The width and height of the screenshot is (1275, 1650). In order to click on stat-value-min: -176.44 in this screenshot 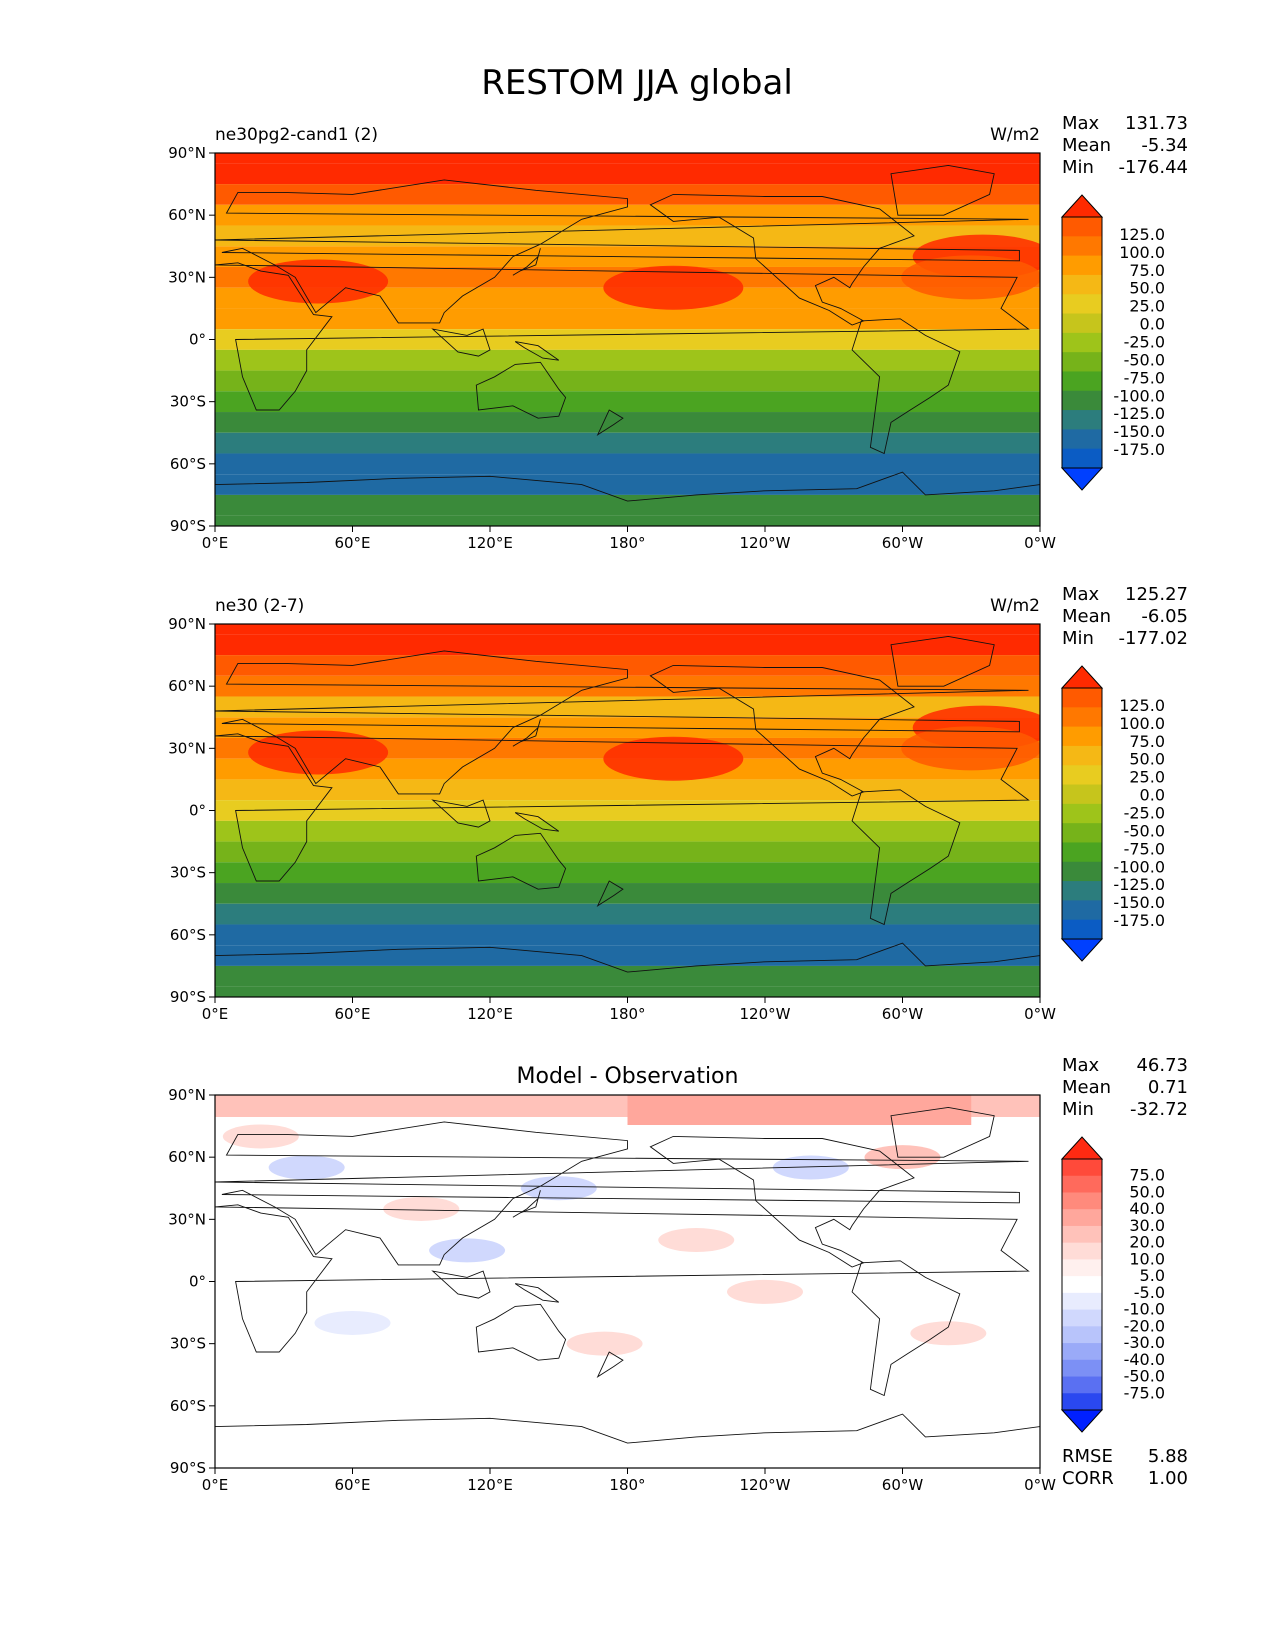, I will do `click(1153, 167)`.